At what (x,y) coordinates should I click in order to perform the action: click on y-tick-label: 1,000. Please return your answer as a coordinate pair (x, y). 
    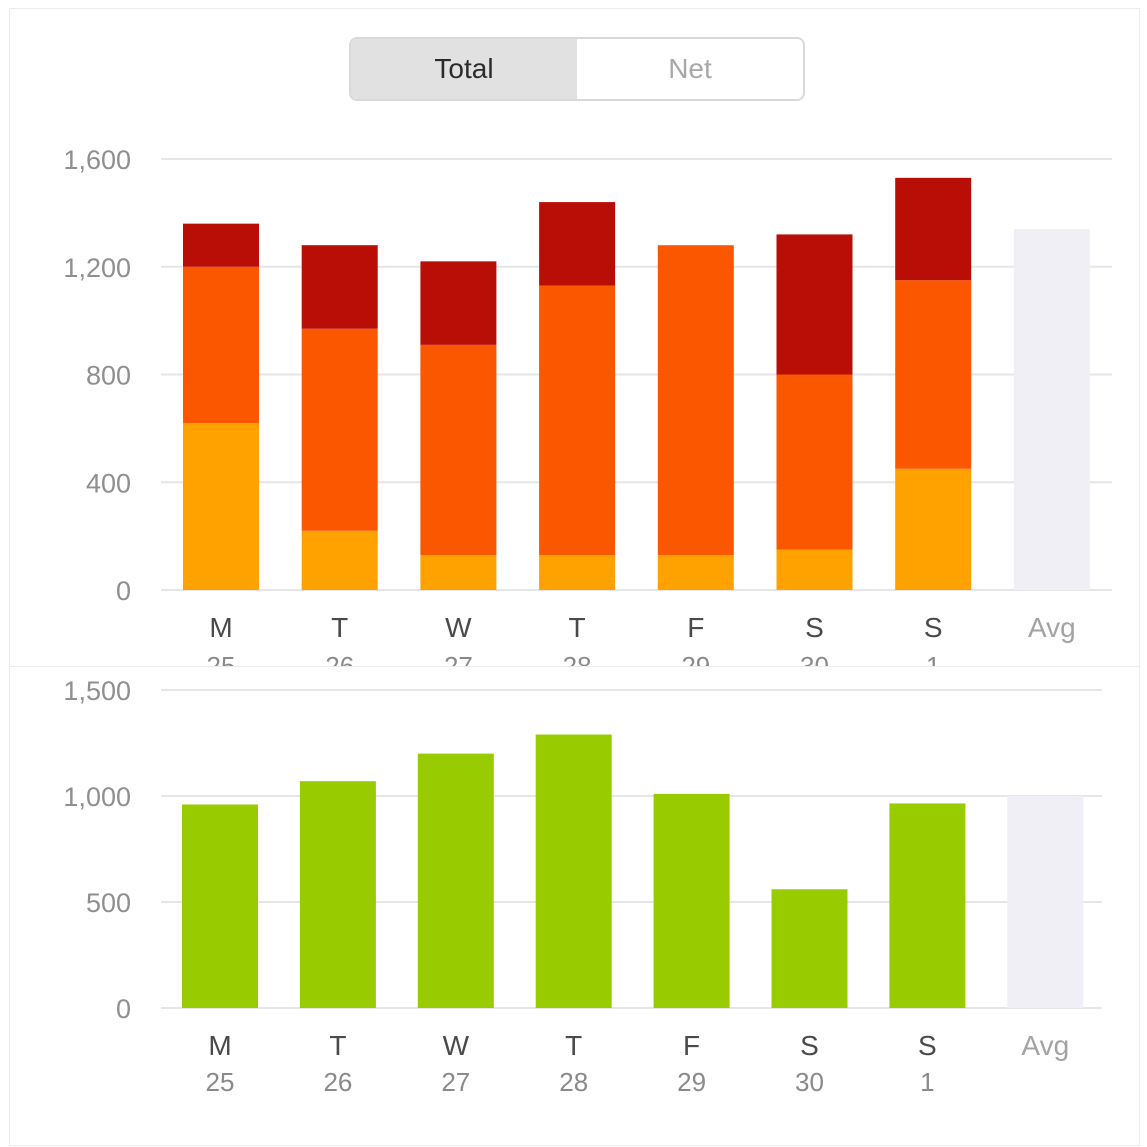
    Looking at the image, I should click on (97, 797).